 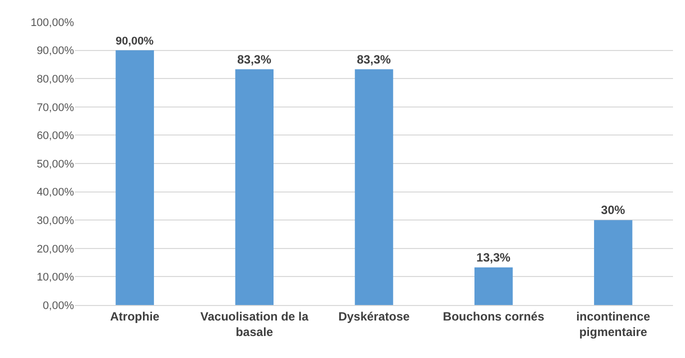 What do you see at coordinates (55, 278) in the screenshot?
I see `y-tick-label: 10,00%` at bounding box center [55, 278].